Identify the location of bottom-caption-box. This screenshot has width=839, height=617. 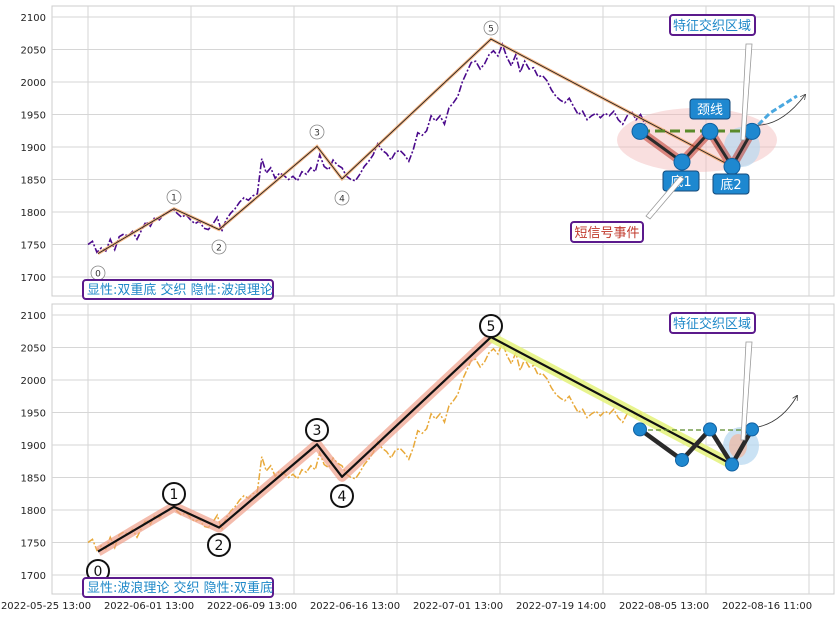
(178, 587).